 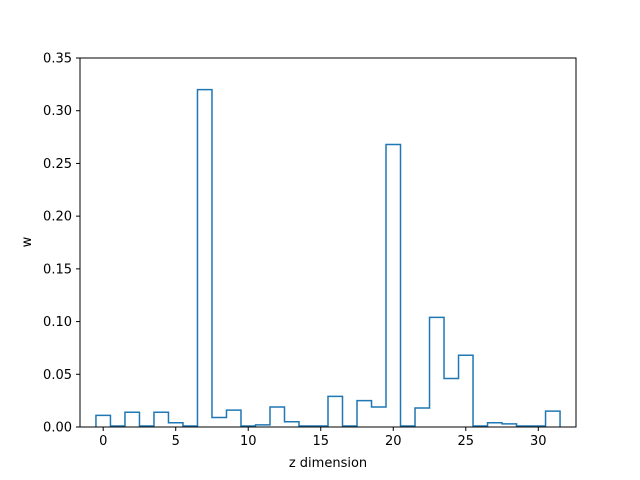 What do you see at coordinates (176, 441) in the screenshot?
I see `x-tick-label: 5` at bounding box center [176, 441].